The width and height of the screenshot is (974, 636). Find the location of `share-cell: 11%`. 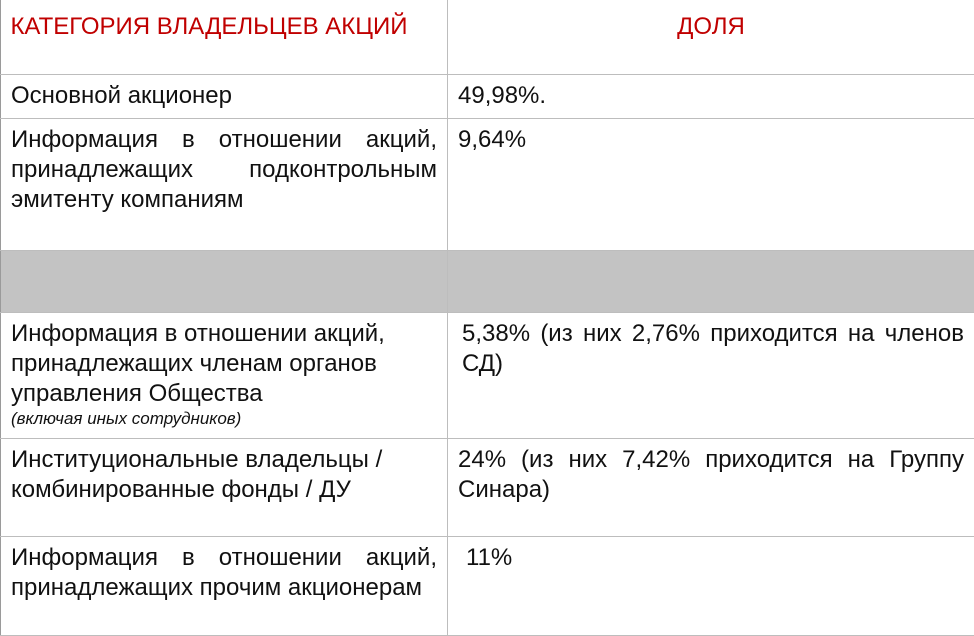

share-cell: 11% is located at coordinates (711, 586).